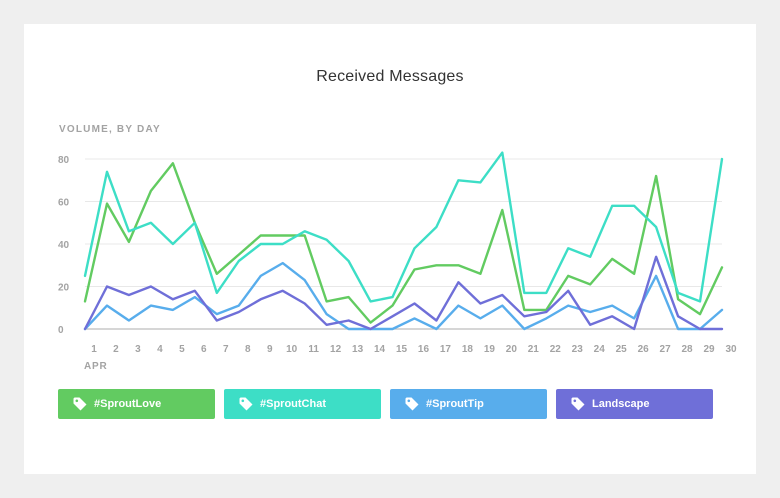 This screenshot has width=780, height=498. Describe the element at coordinates (64, 160) in the screenshot. I see `y-tick-label: 80` at that location.